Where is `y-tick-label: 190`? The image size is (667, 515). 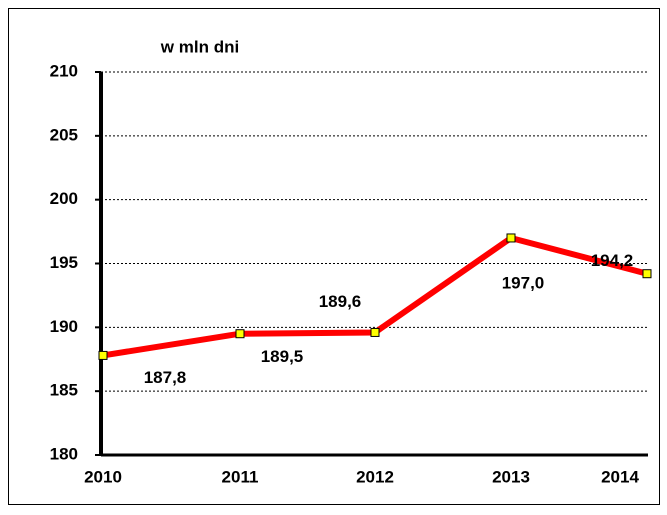
y-tick-label: 190 is located at coordinates (64, 326).